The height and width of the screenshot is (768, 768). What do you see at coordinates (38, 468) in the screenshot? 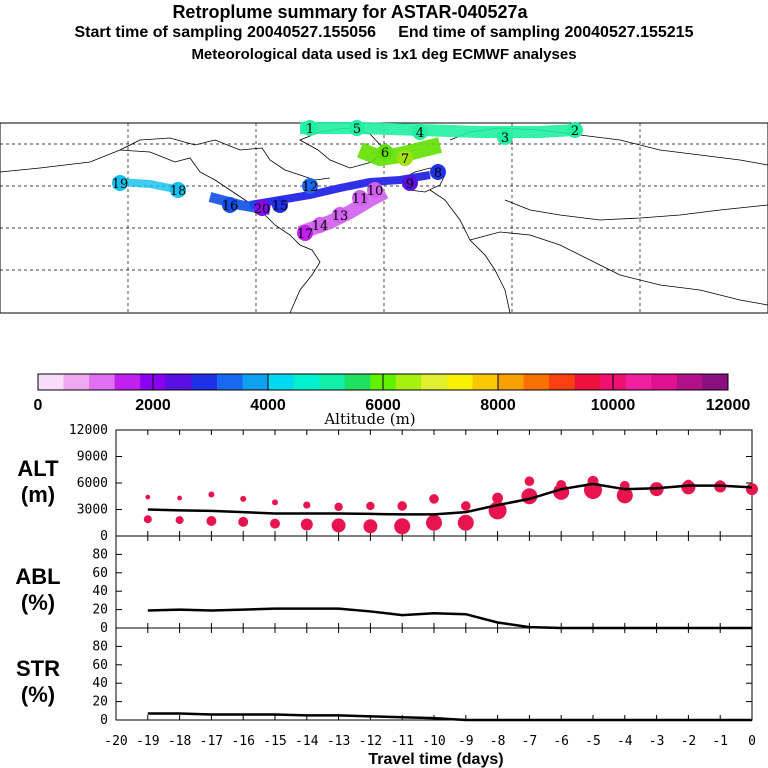
I see `panel-label: ALT` at bounding box center [38, 468].